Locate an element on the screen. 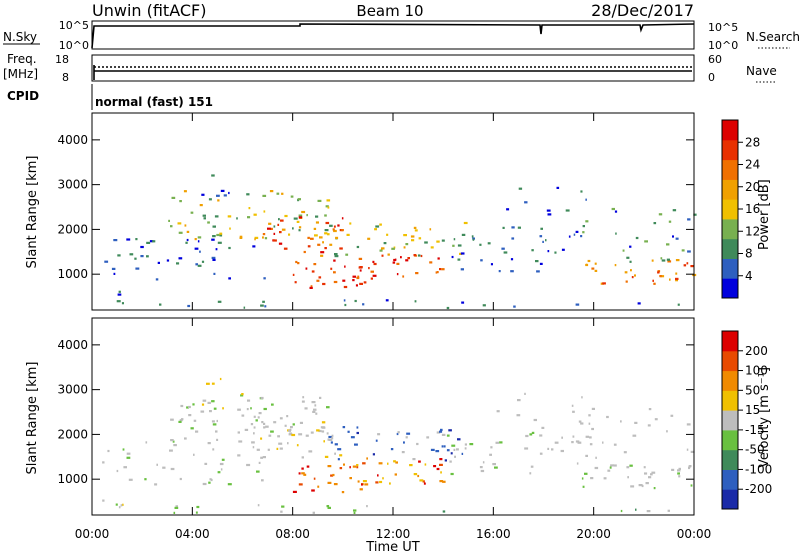 This screenshot has width=800, height=554. nsky-panel is located at coordinates (393, 35).